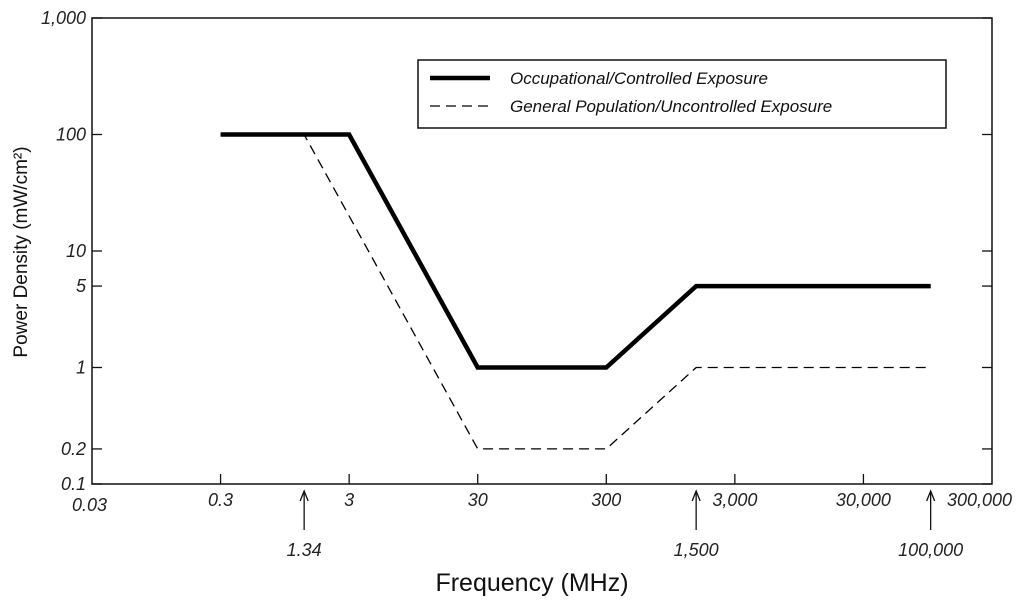  Describe the element at coordinates (349, 500) in the screenshot. I see `x-tick-label: 3` at that location.